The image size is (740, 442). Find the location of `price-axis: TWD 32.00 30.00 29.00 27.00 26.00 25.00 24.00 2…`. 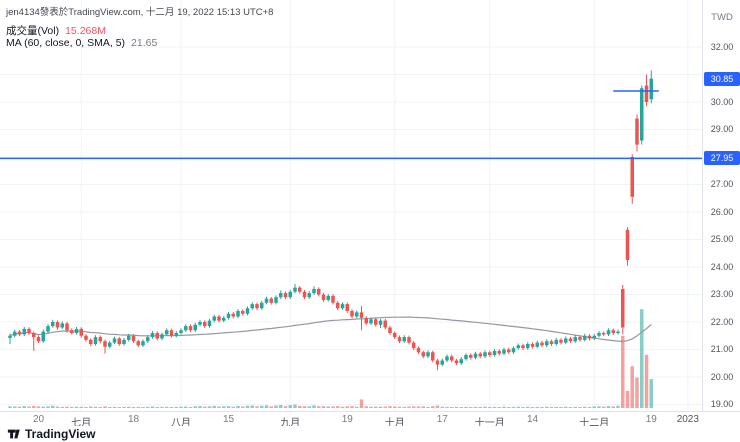

price-axis: TWD 32.00 30.00 29.00 27.00 26.00 25.00 24.00 2… is located at coordinates (721, 205).